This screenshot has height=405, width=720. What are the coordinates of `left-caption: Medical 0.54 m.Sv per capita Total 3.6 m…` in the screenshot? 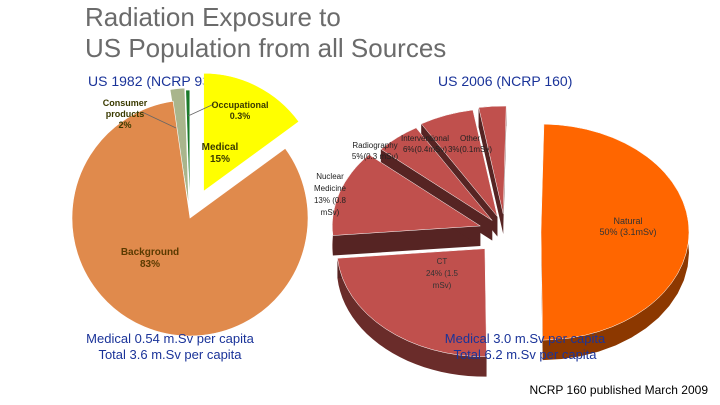 It's located at (170, 347).